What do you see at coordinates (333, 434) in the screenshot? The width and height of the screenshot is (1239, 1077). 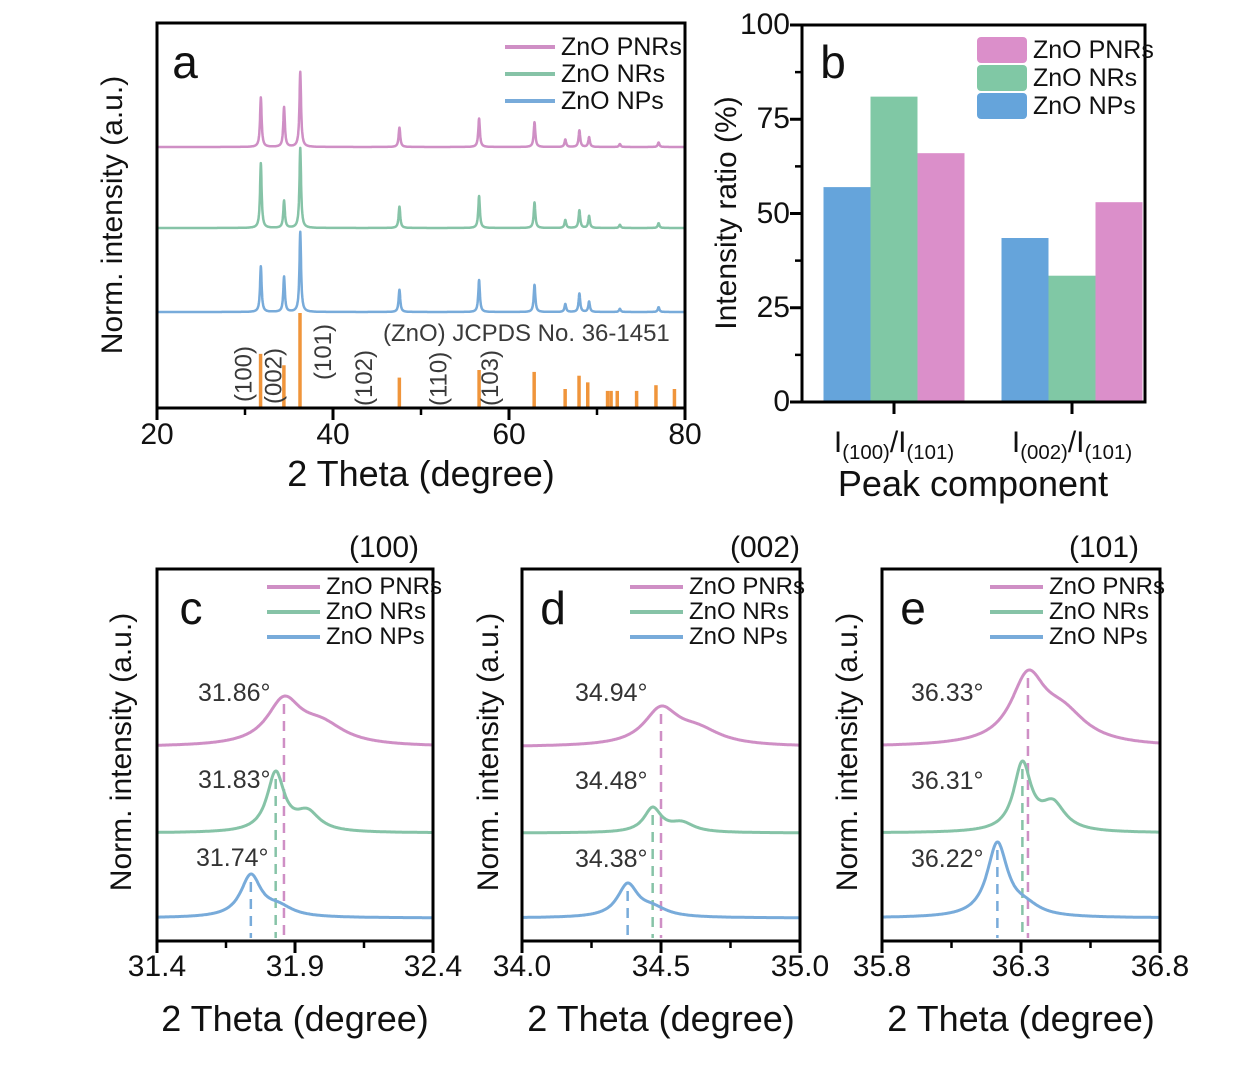 I see `x-tick-label: 40` at bounding box center [333, 434].